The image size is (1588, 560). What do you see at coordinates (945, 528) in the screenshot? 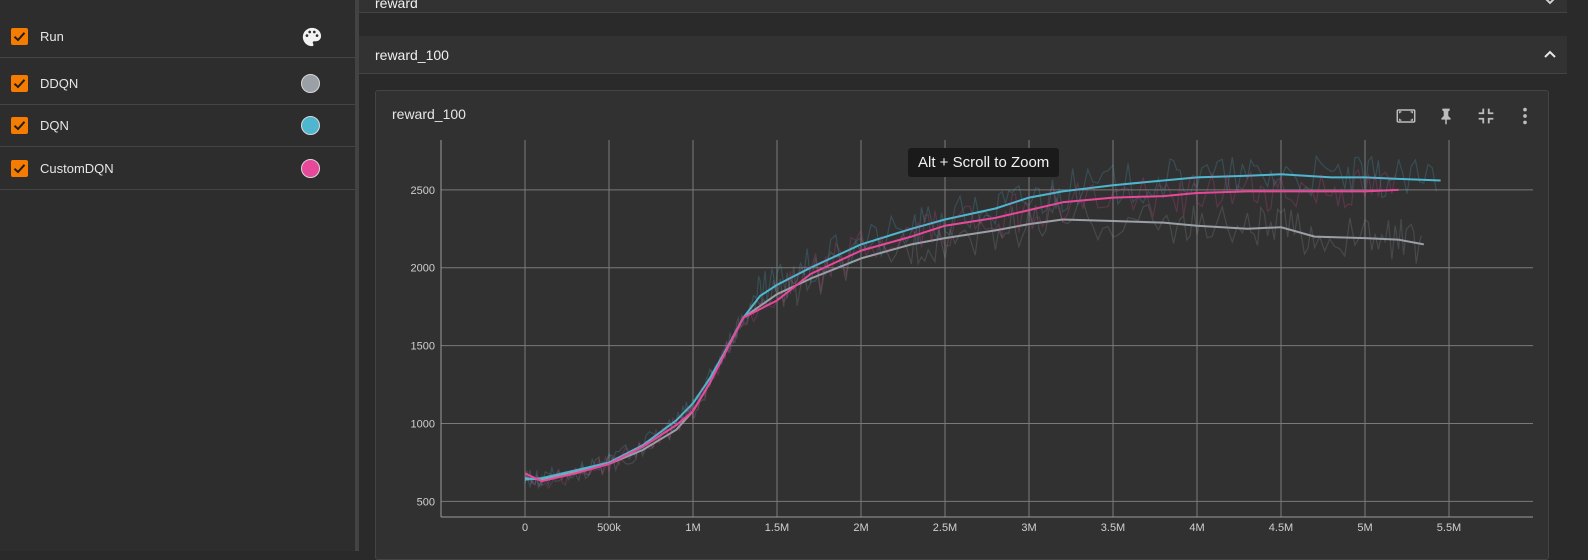
I see `x-tick-label: 2.5M` at bounding box center [945, 528].